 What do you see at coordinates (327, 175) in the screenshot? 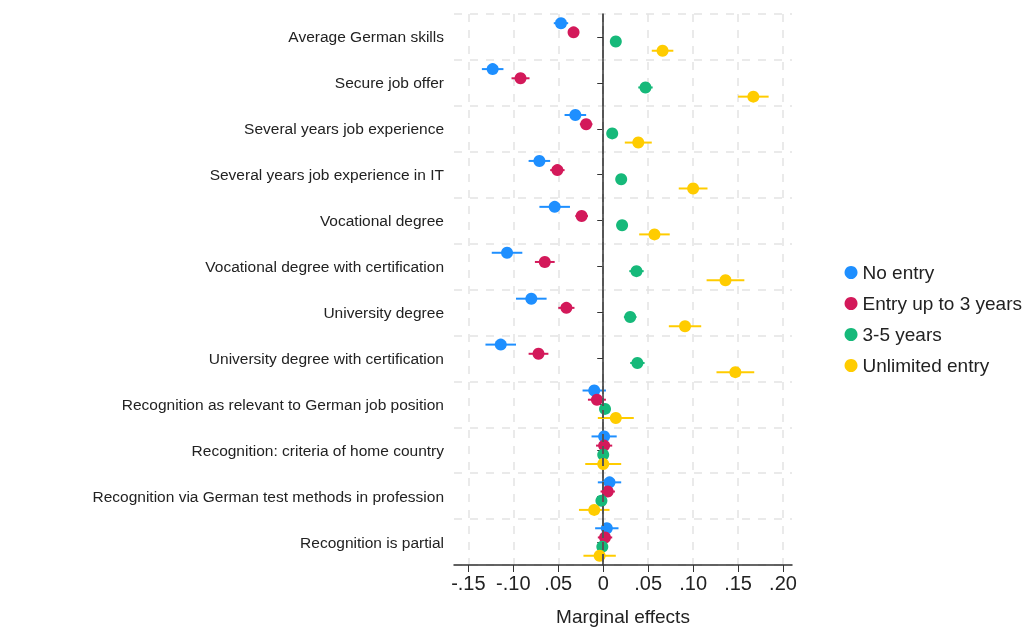
I see `y-tick-label: Several years job experience in IT` at bounding box center [327, 175].